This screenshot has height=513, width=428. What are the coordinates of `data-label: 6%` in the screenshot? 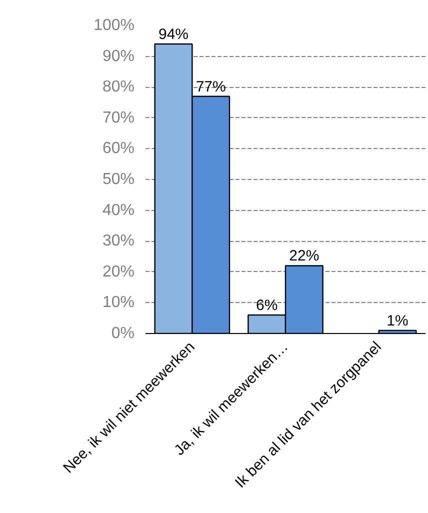 It's located at (267, 305).